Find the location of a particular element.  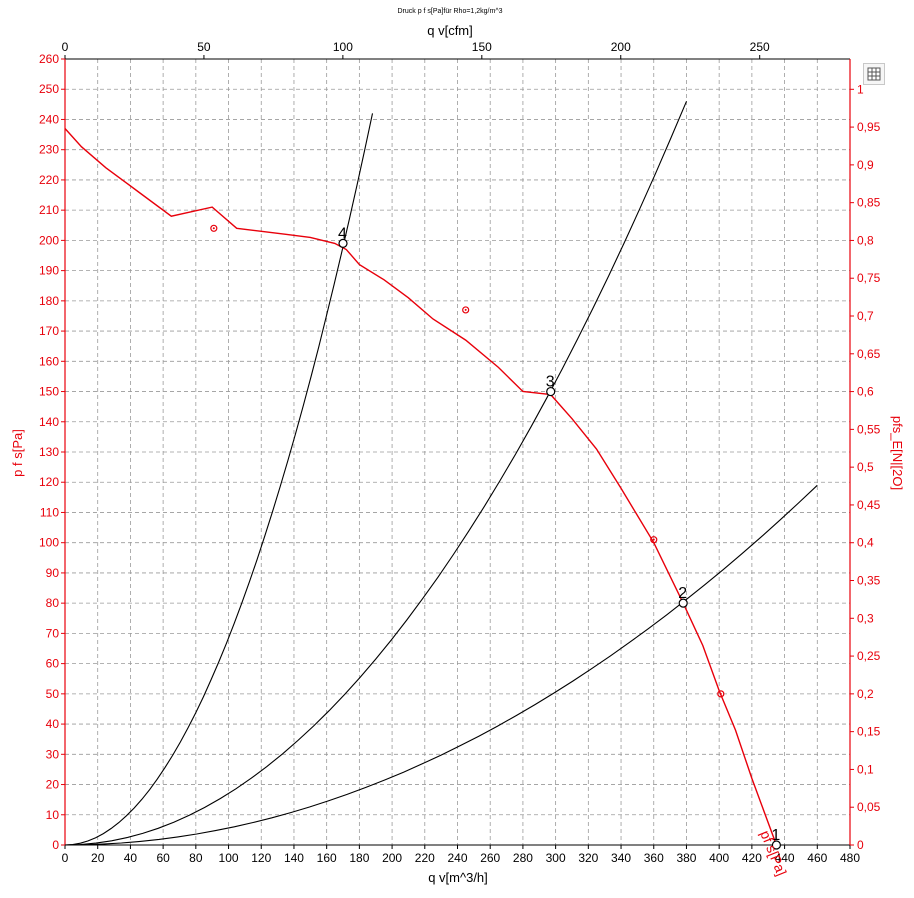

y-tick-label: 40 is located at coordinates (53, 724).